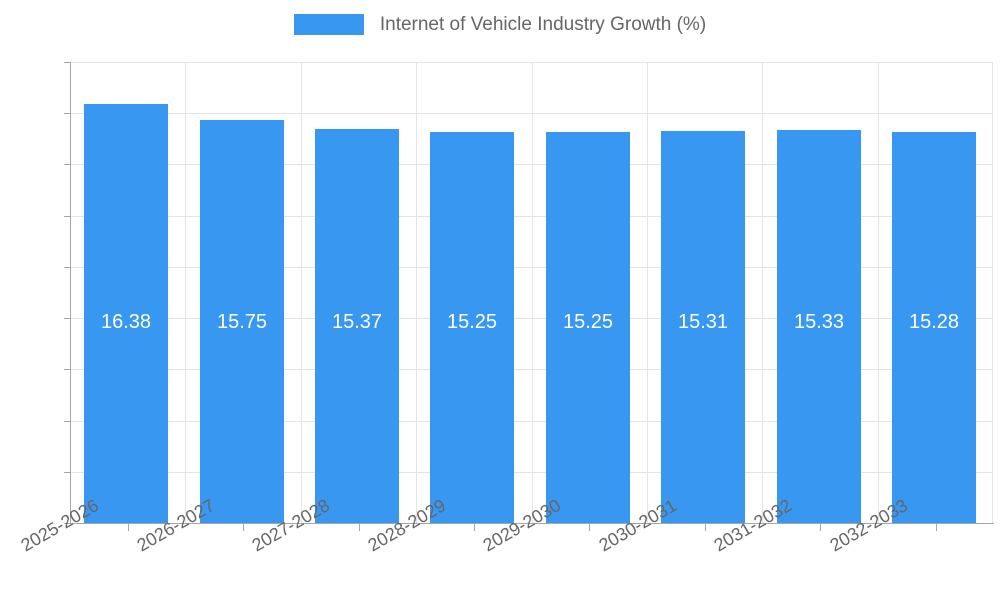 The image size is (1000, 600). I want to click on bar-2027-2028, so click(357, 326).